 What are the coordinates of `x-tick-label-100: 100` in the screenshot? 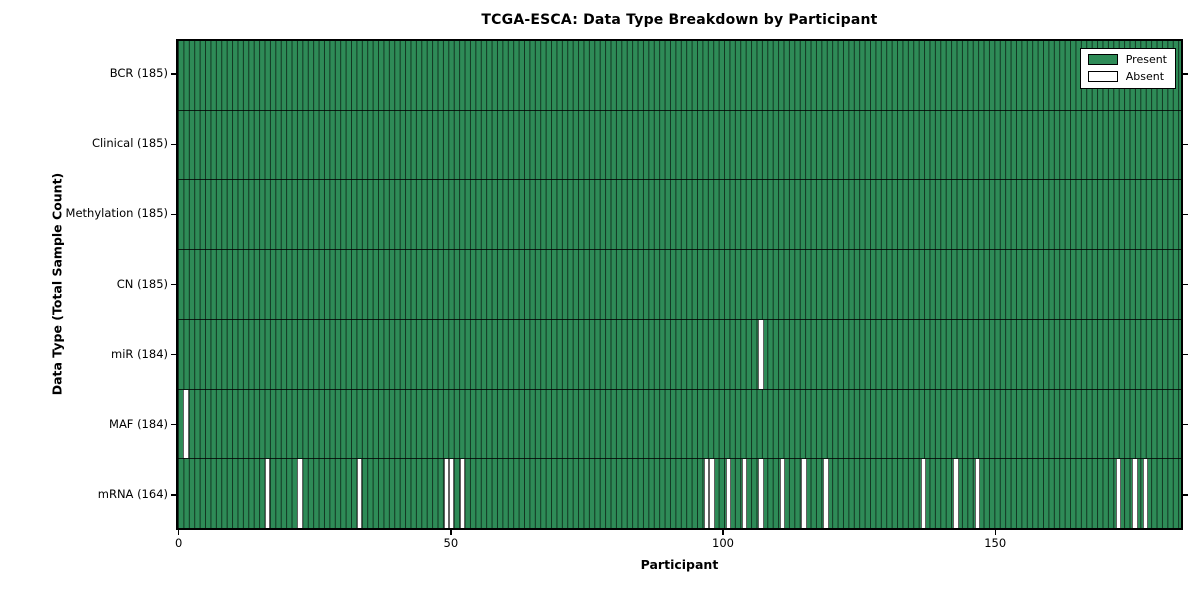 It's located at (723, 543).